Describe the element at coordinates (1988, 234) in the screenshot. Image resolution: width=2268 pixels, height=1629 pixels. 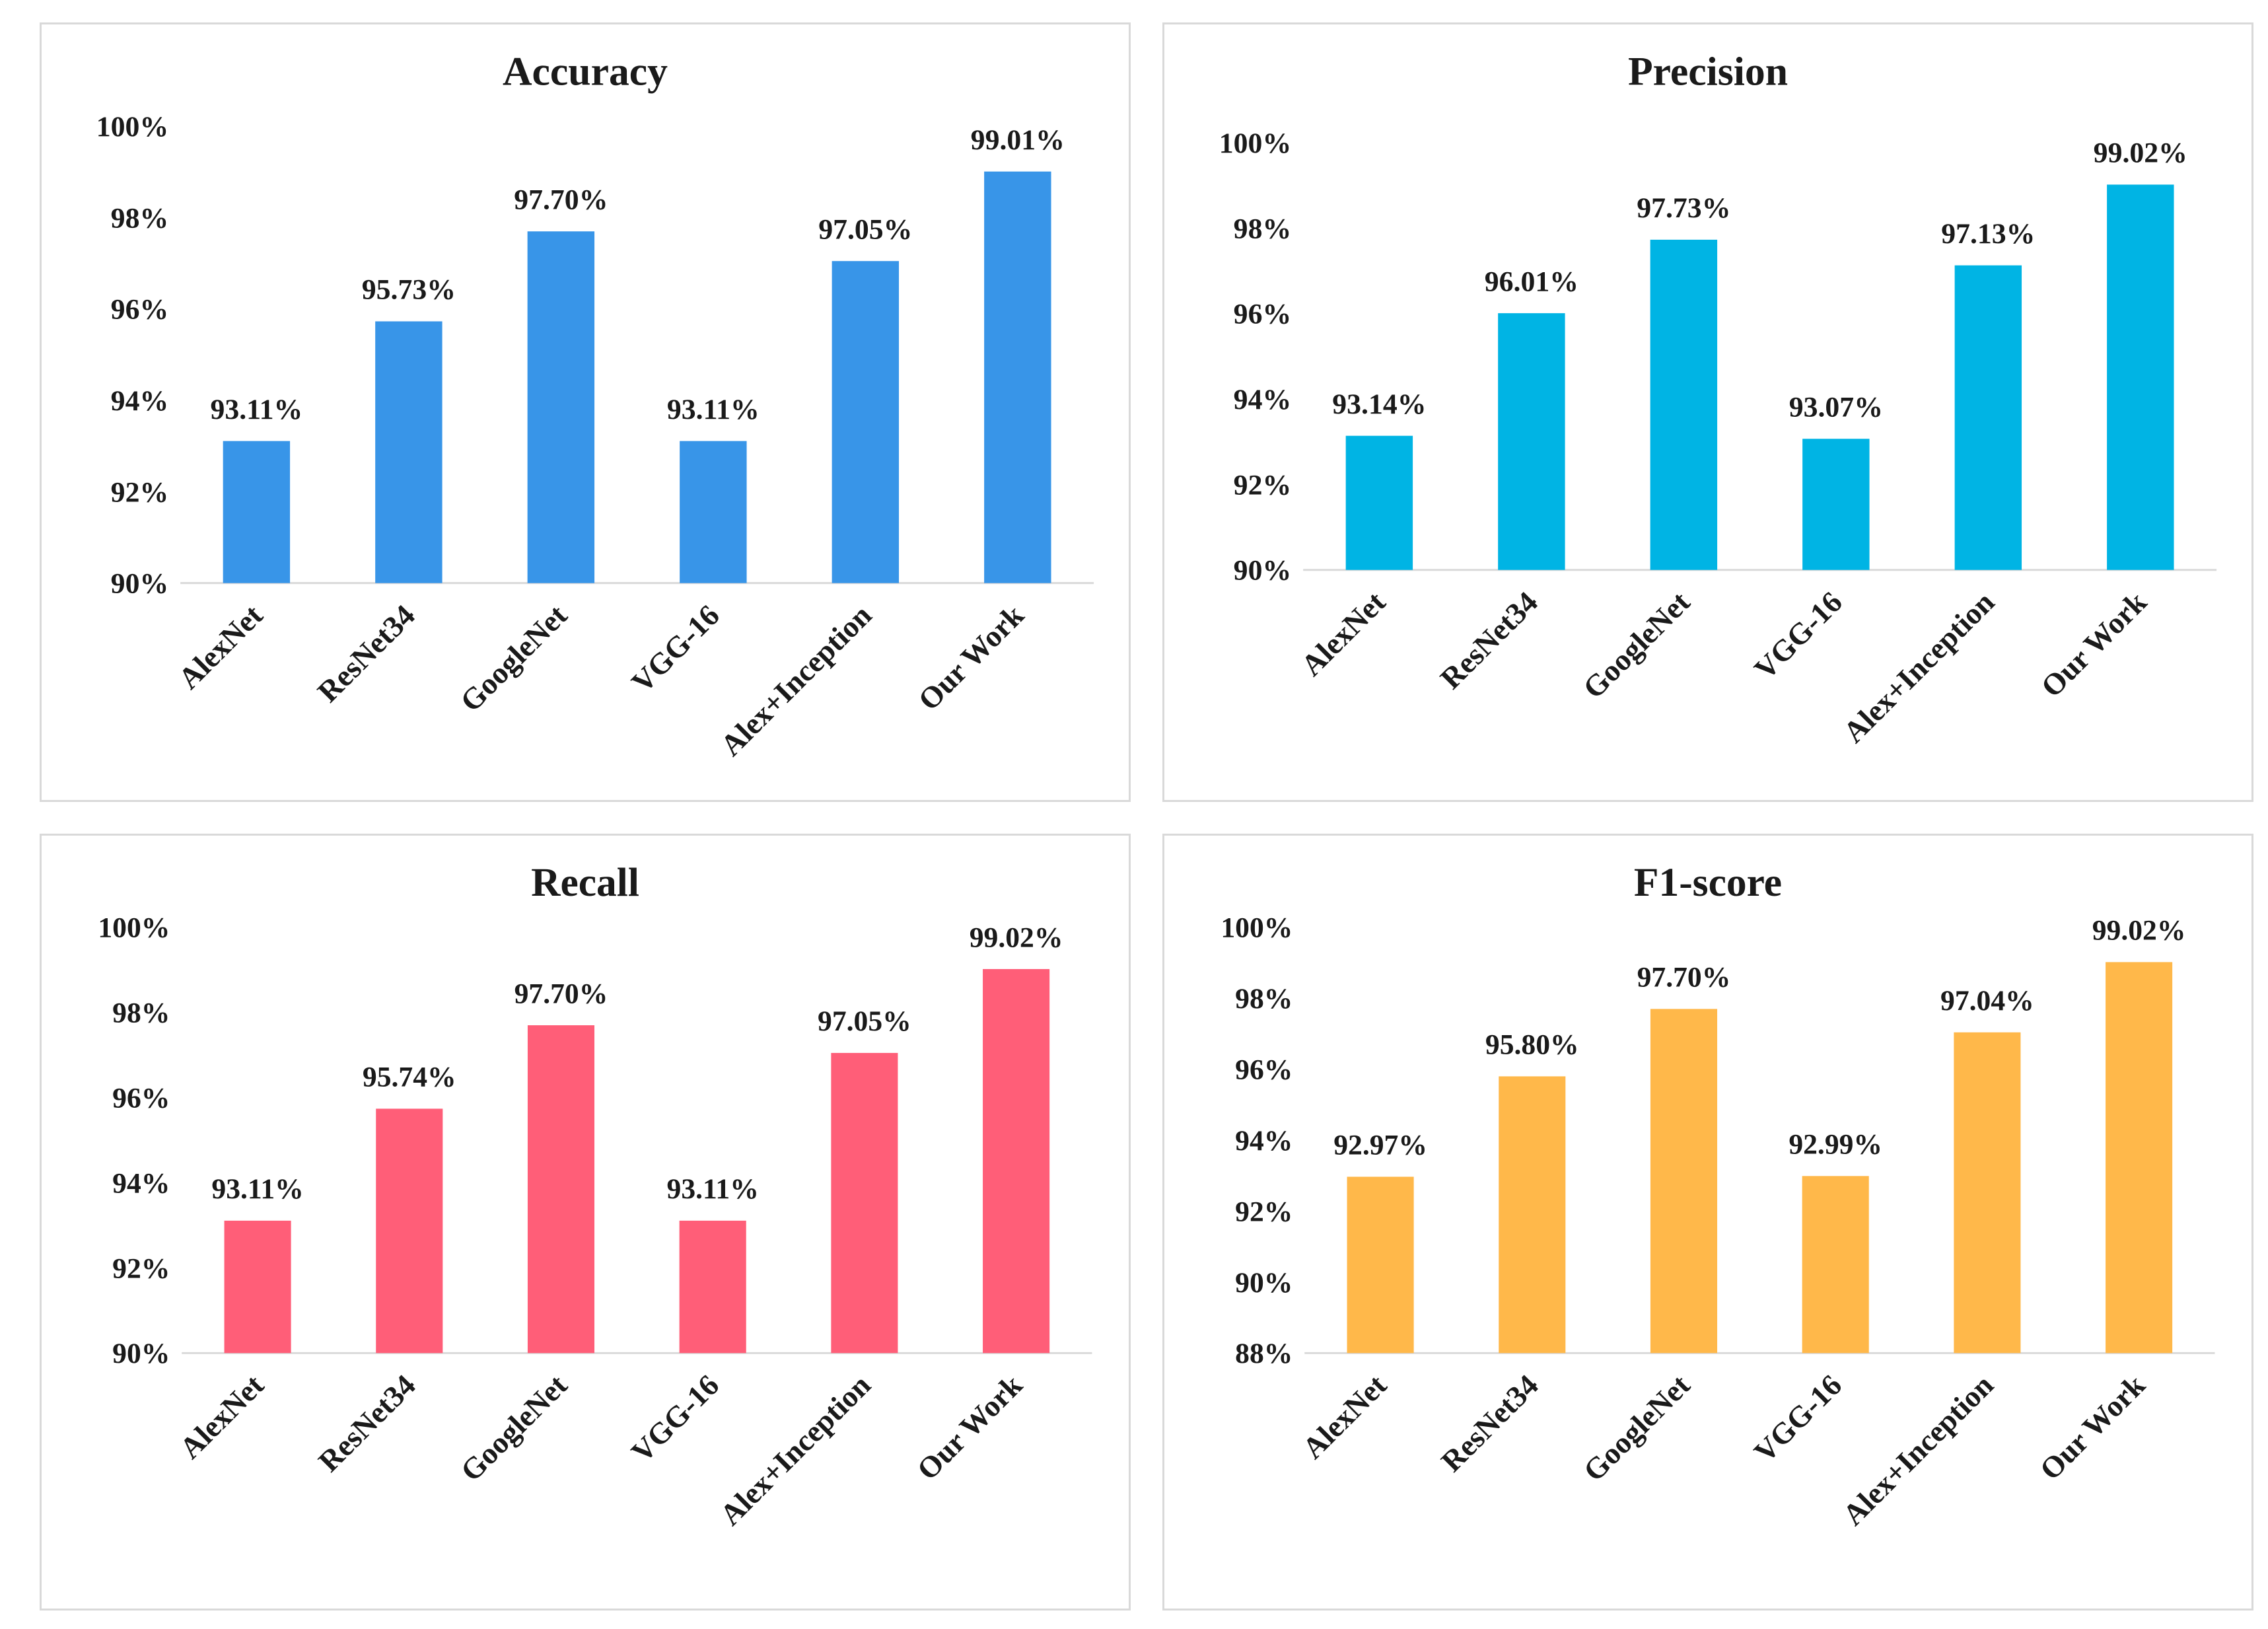
I see `data-label: 97.13%` at that location.